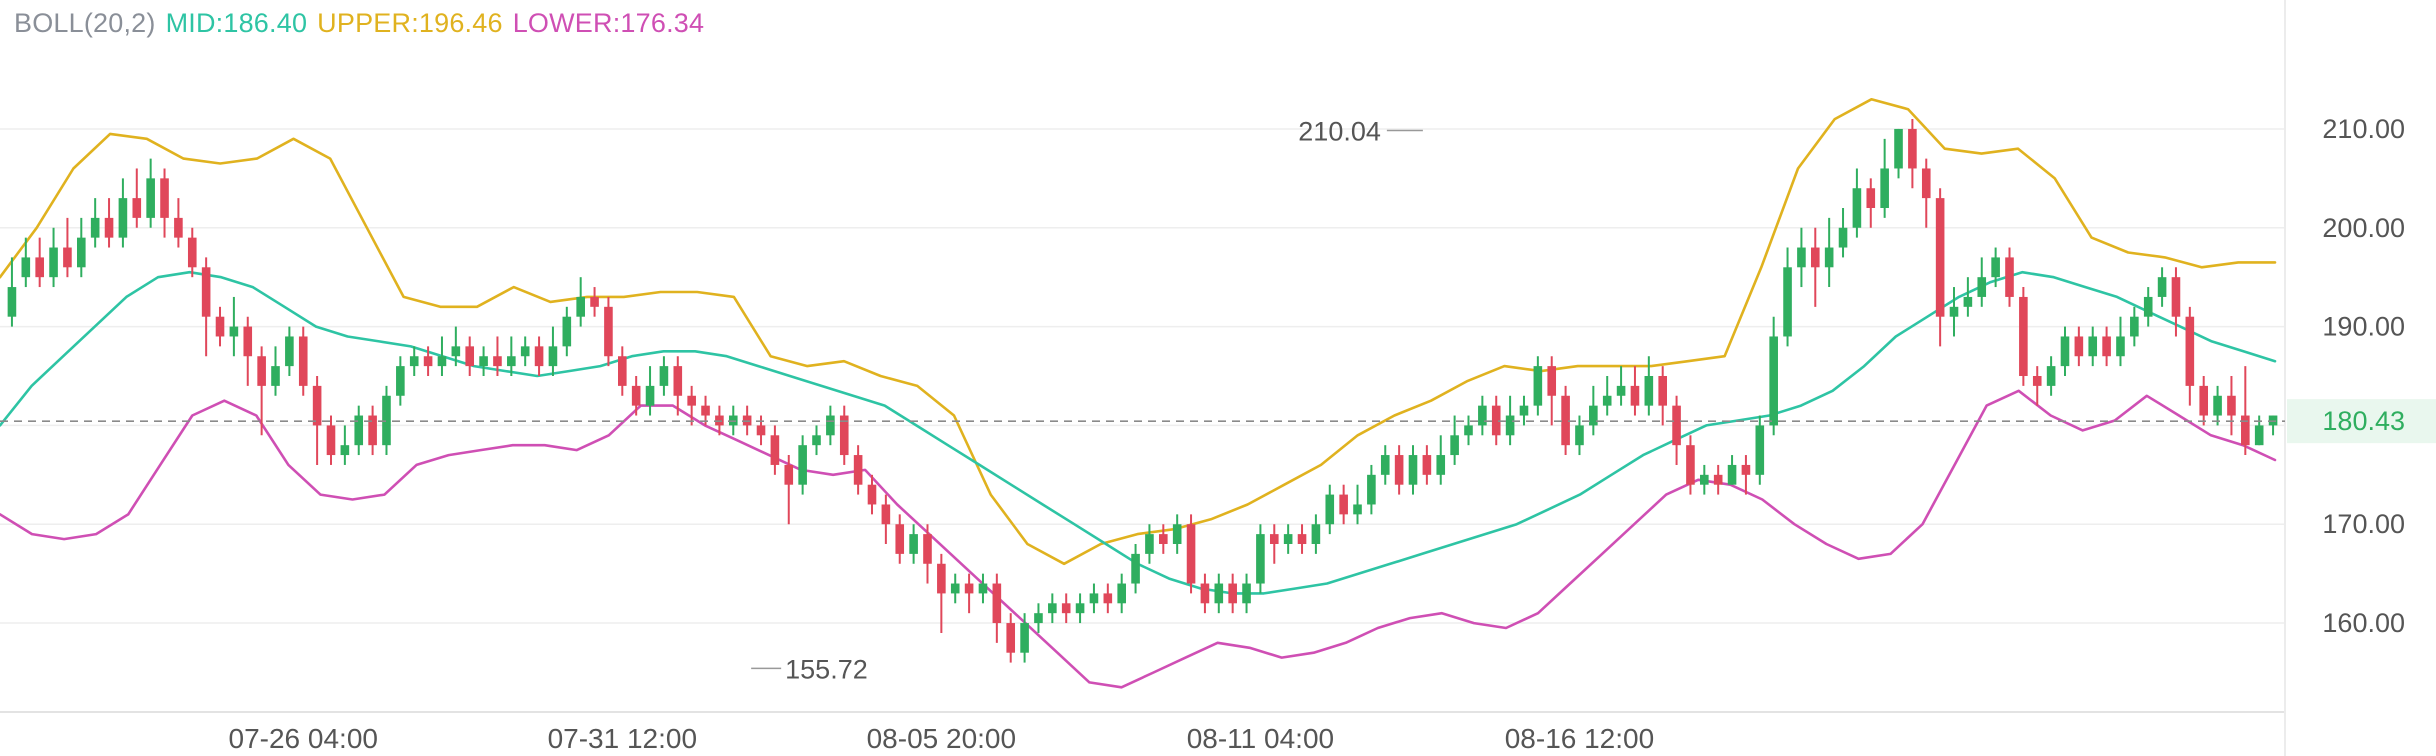 This screenshot has height=756, width=2436. What do you see at coordinates (85, 23) in the screenshot?
I see `boll-indicator-name: BOLL(20,2)` at bounding box center [85, 23].